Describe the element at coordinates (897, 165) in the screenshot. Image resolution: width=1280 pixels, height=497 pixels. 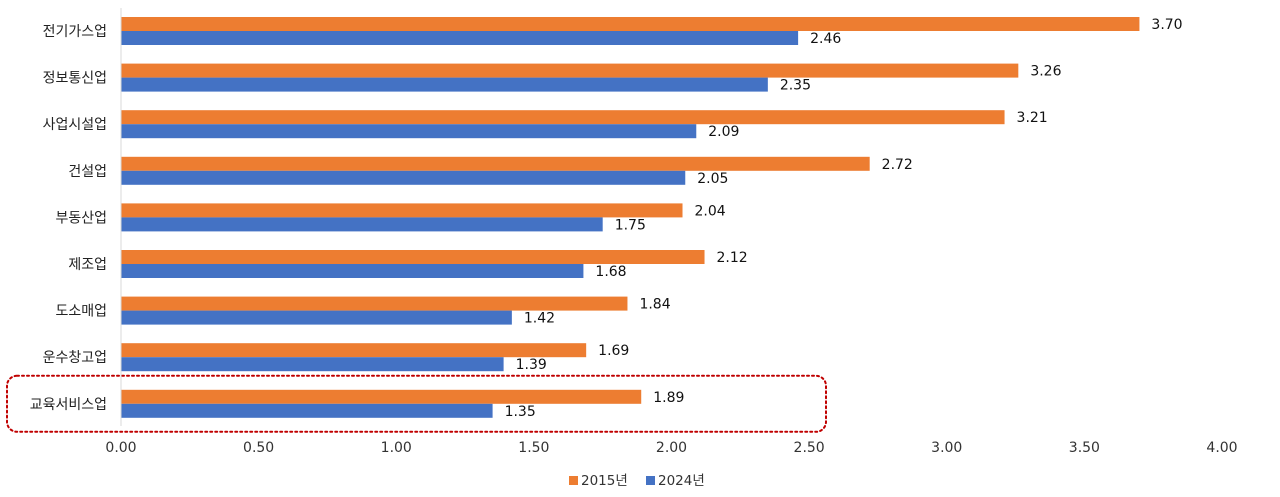
I see `data-label: 2.72` at that location.